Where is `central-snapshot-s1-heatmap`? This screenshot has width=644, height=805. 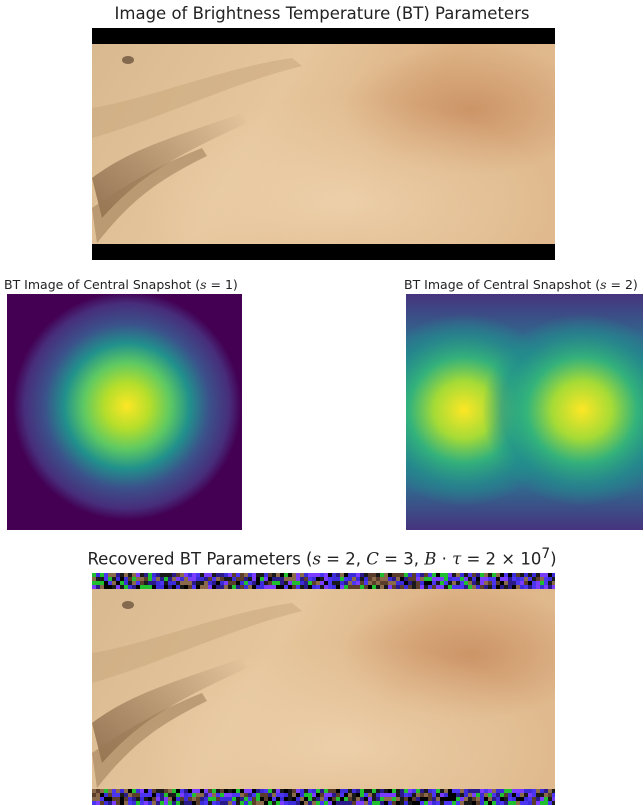 central-snapshot-s1-heatmap is located at coordinates (124, 412).